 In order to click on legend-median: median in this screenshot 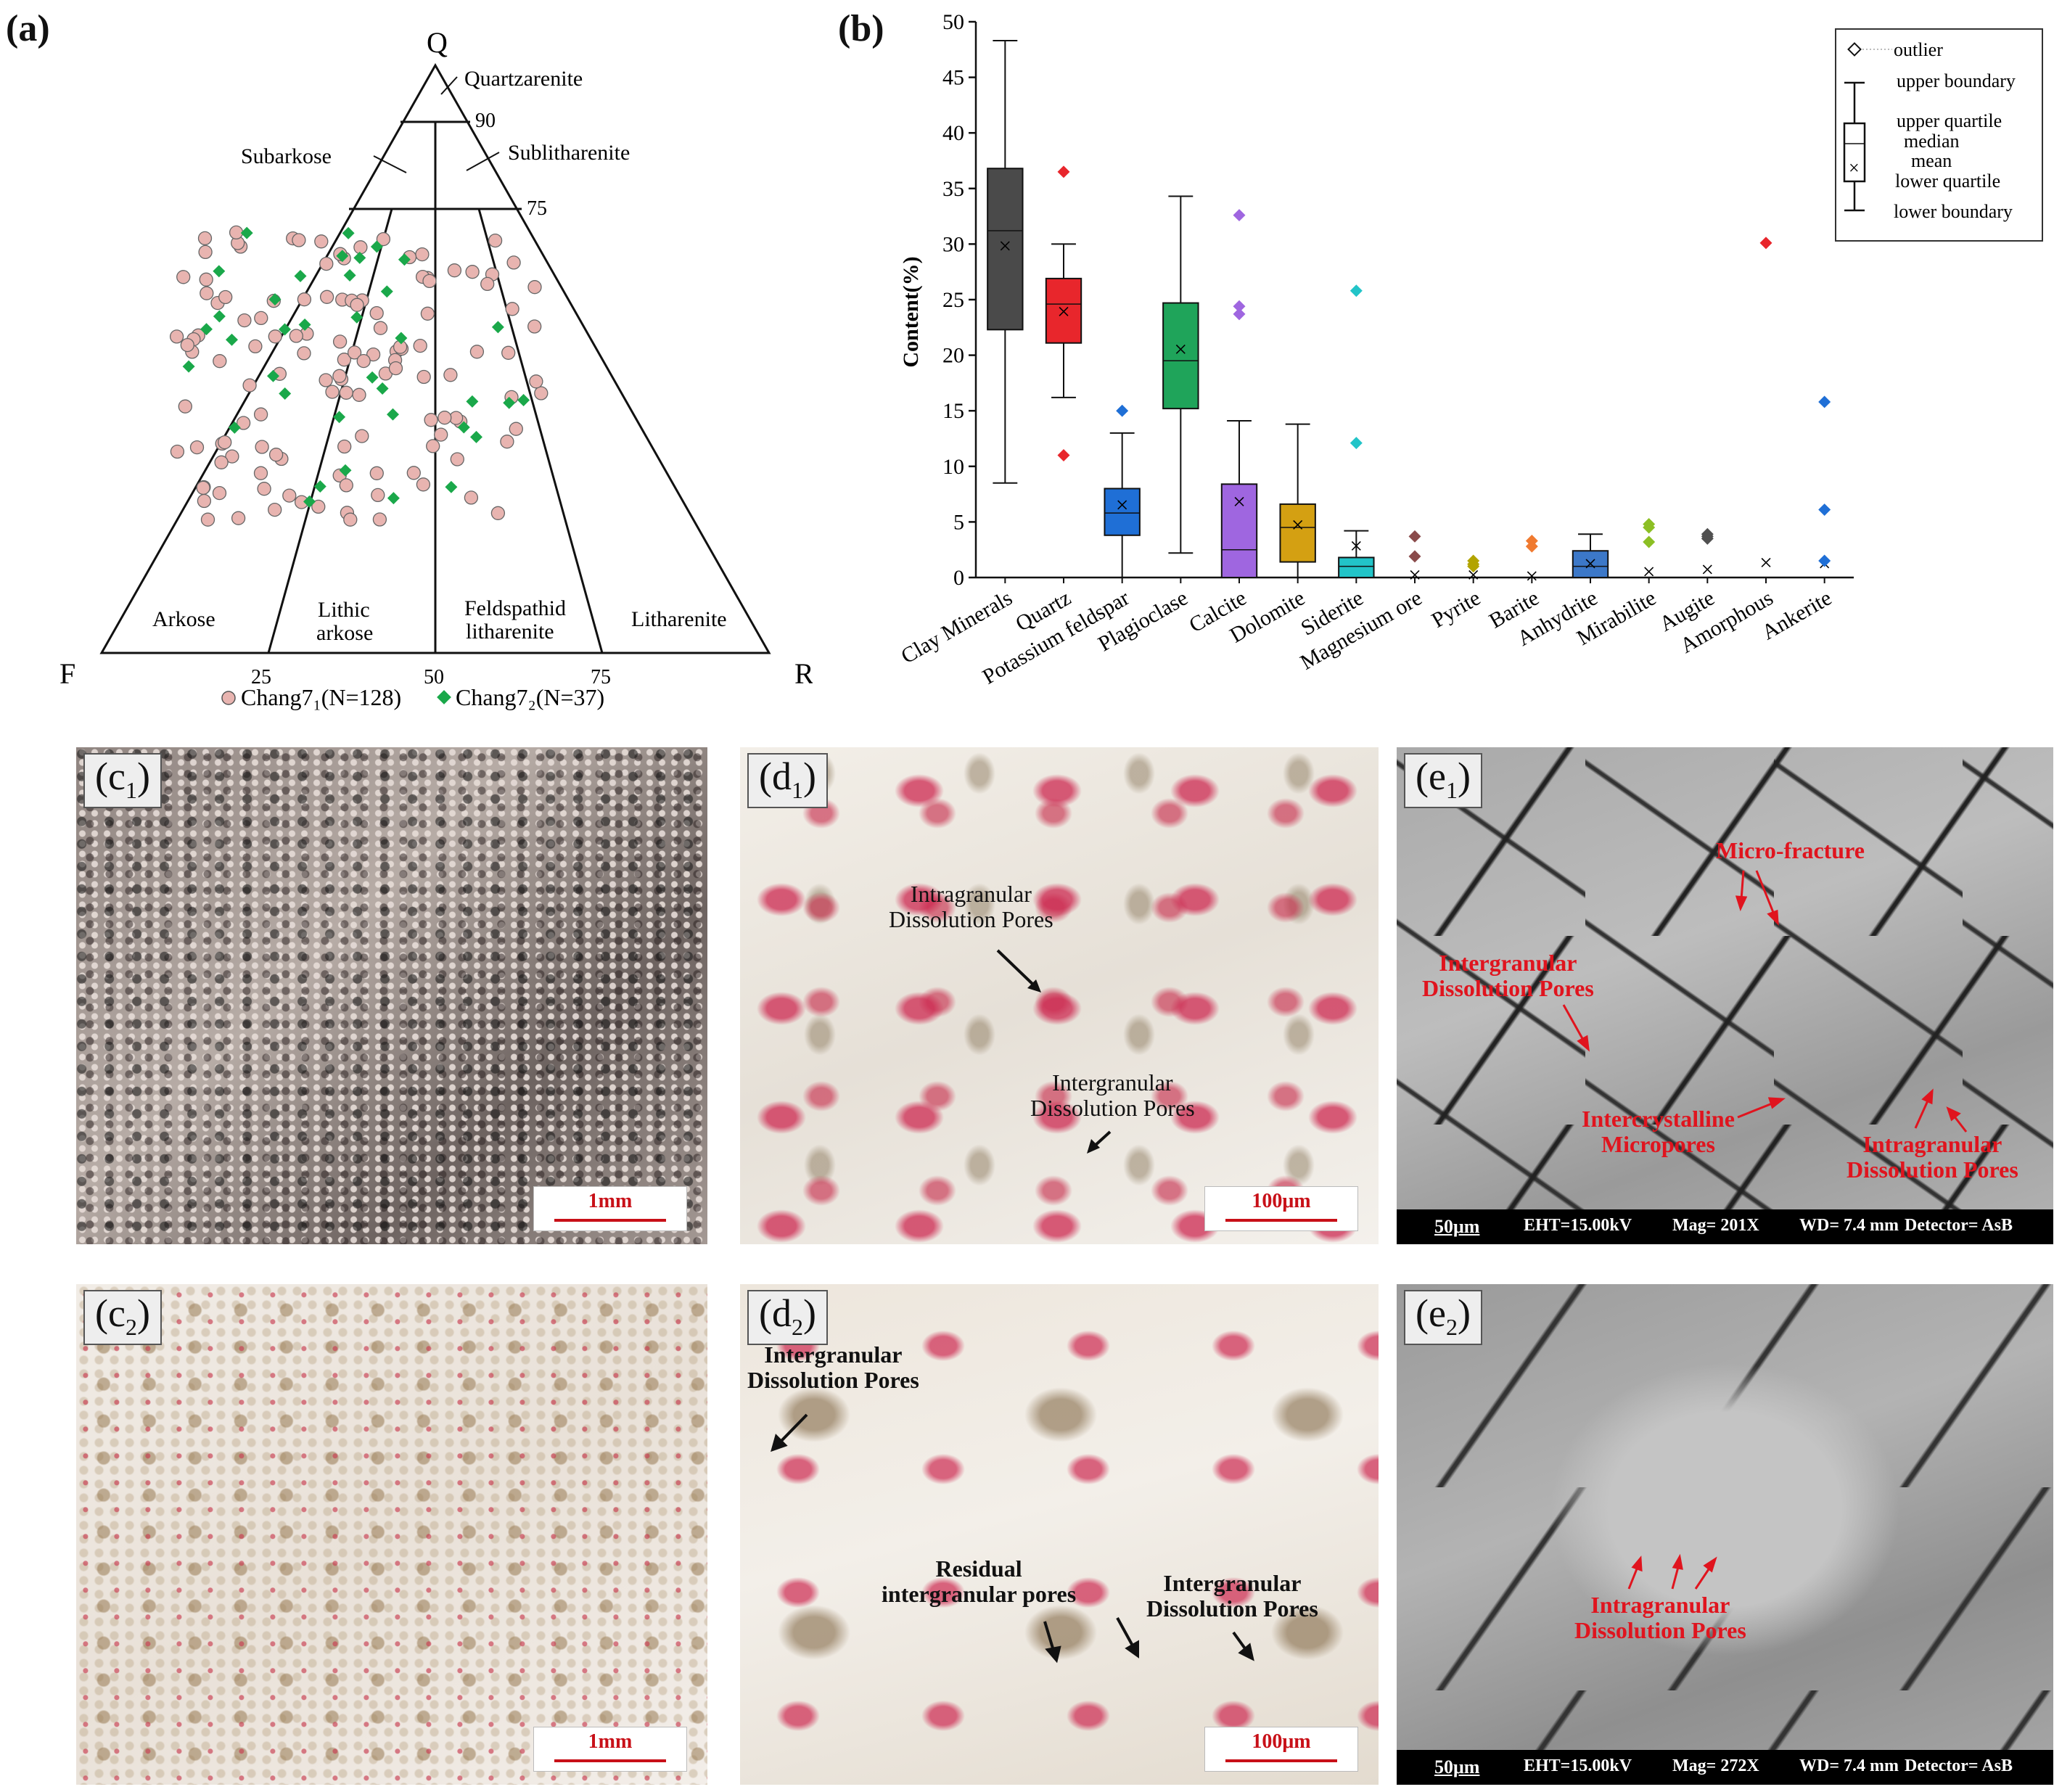, I will do `click(1932, 141)`.